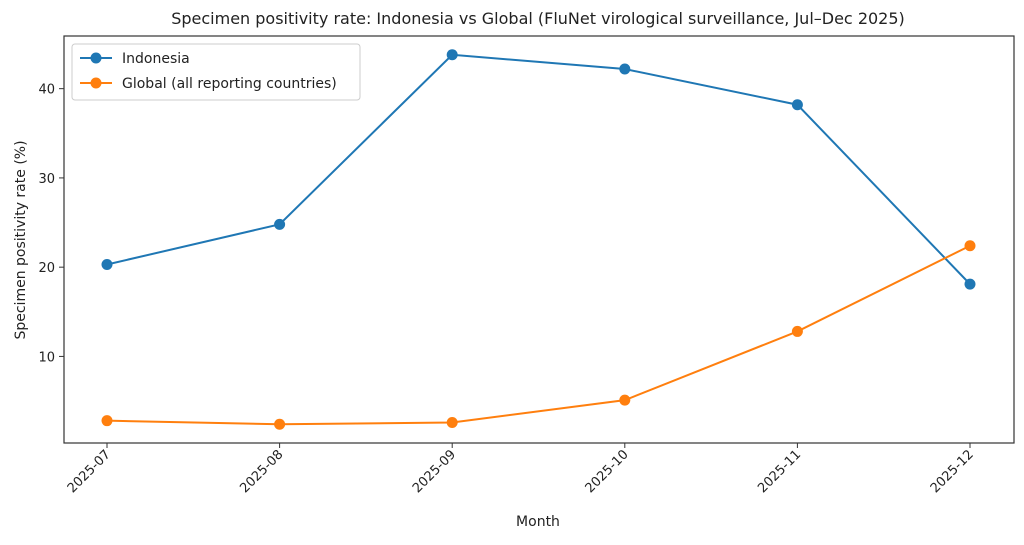  Describe the element at coordinates (779, 471) in the screenshot. I see `x-tick-label: 2025-11` at that location.